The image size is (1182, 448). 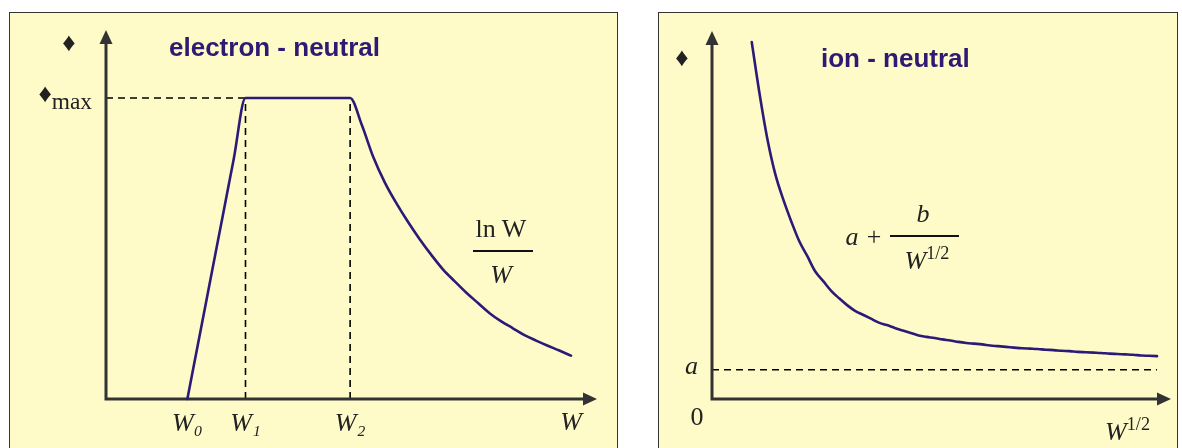 I want to click on chart-title: electron - neutral, so click(x=274, y=47).